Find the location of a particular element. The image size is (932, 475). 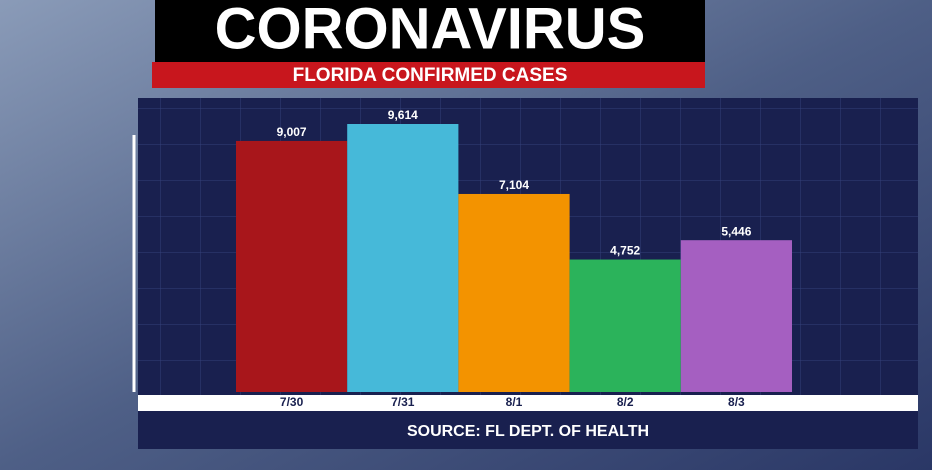

source-strip is located at coordinates (528, 430).